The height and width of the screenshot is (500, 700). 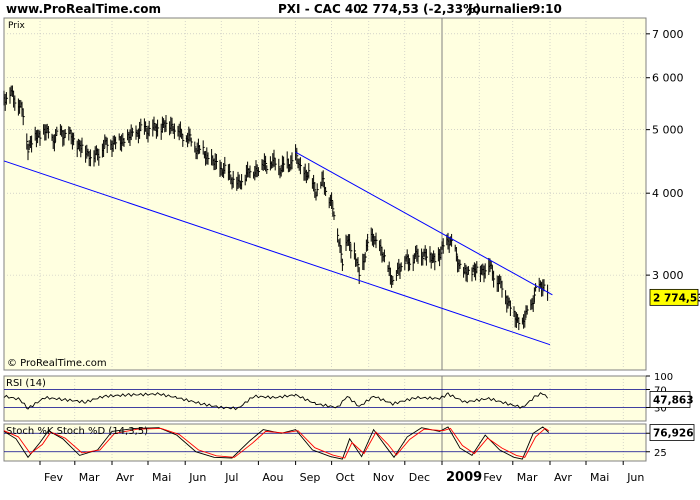 I want to click on site-name: www.ProRealTime.com, so click(x=83, y=9).